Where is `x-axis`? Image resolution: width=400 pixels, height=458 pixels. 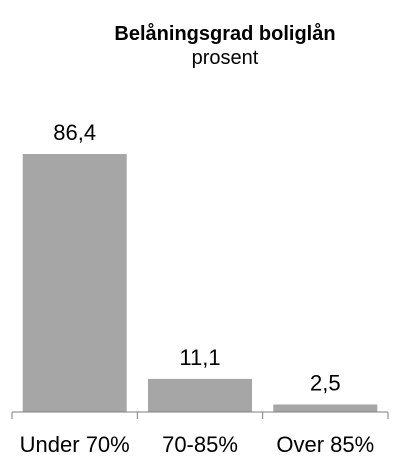 x-axis is located at coordinates (200, 415).